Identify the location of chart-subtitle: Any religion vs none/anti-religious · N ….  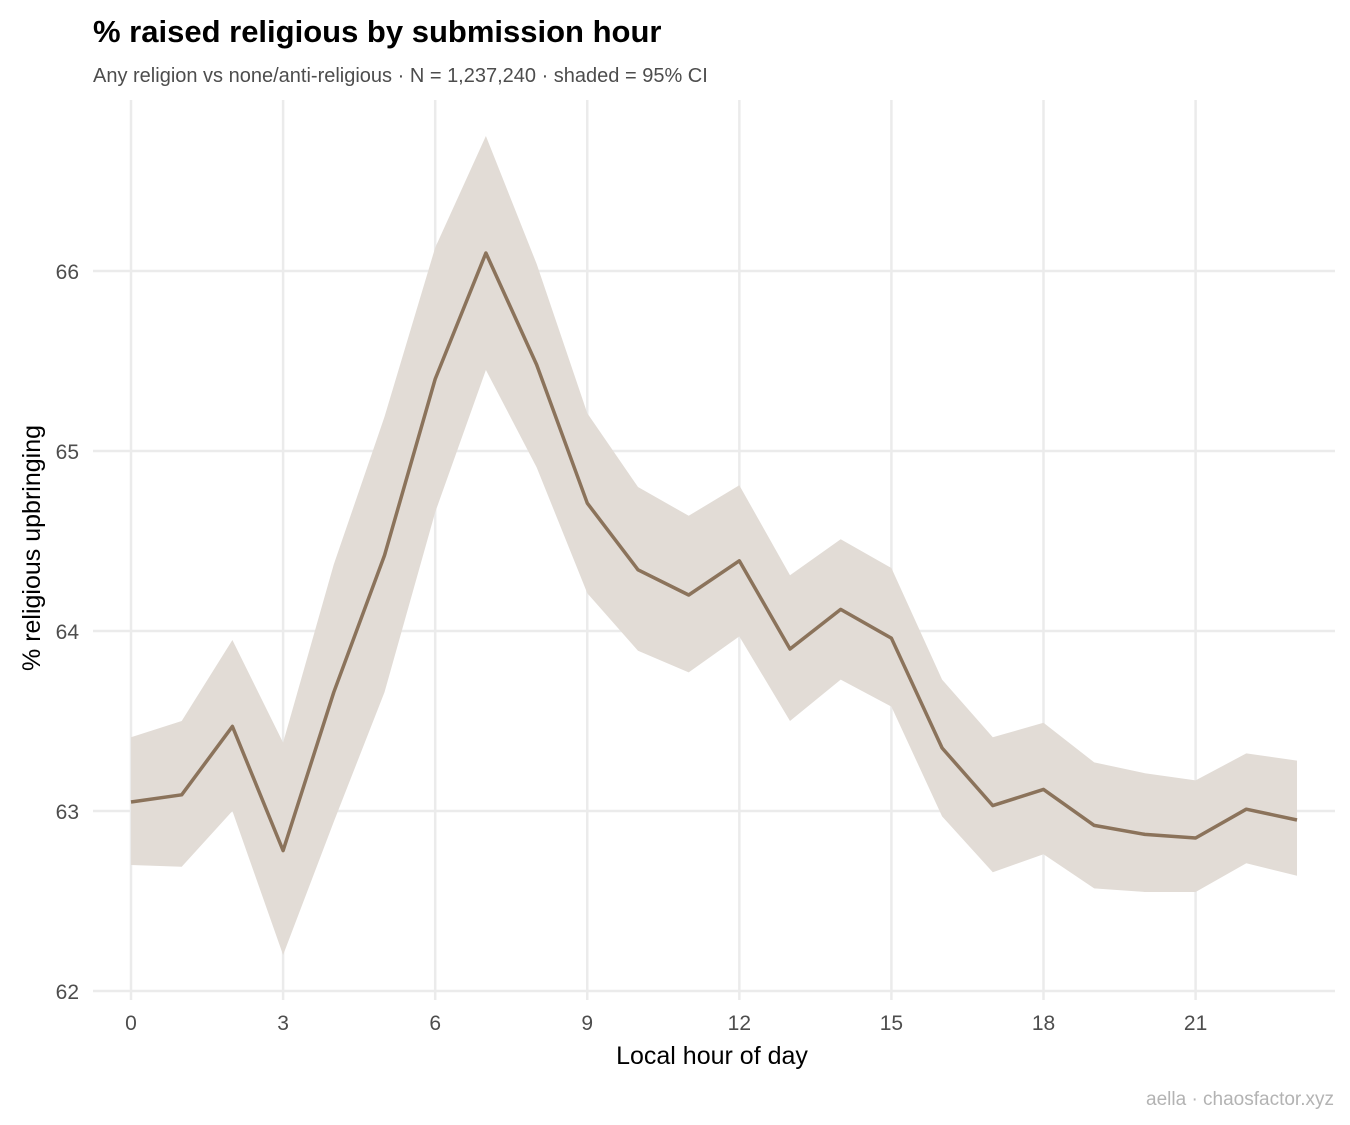
(400, 76).